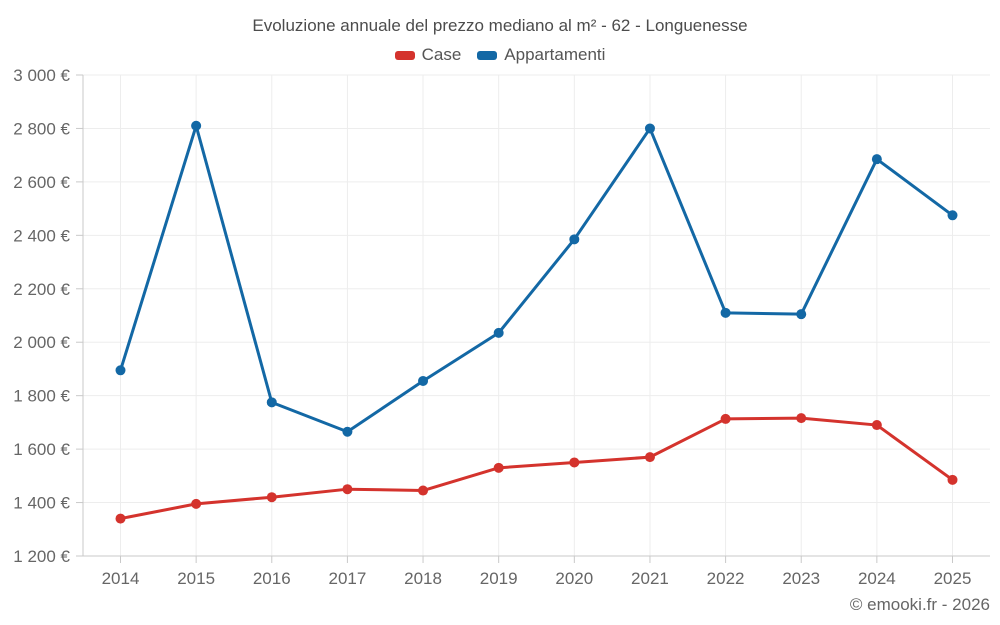  I want to click on y-axis-tick-label: 1 800 €, so click(41, 396).